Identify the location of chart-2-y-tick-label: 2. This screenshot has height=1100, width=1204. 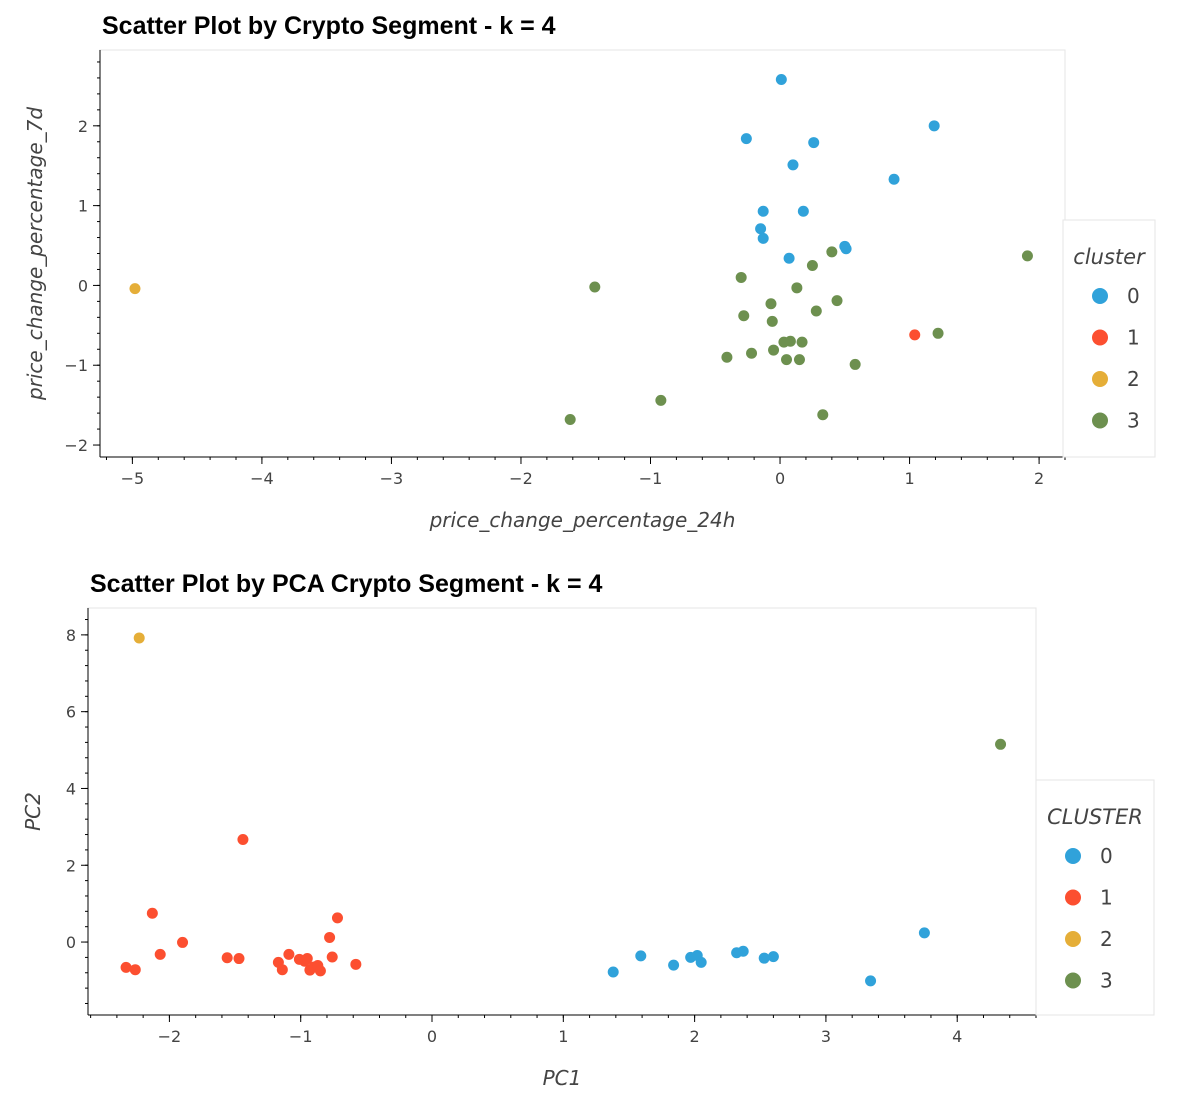
(71, 865).